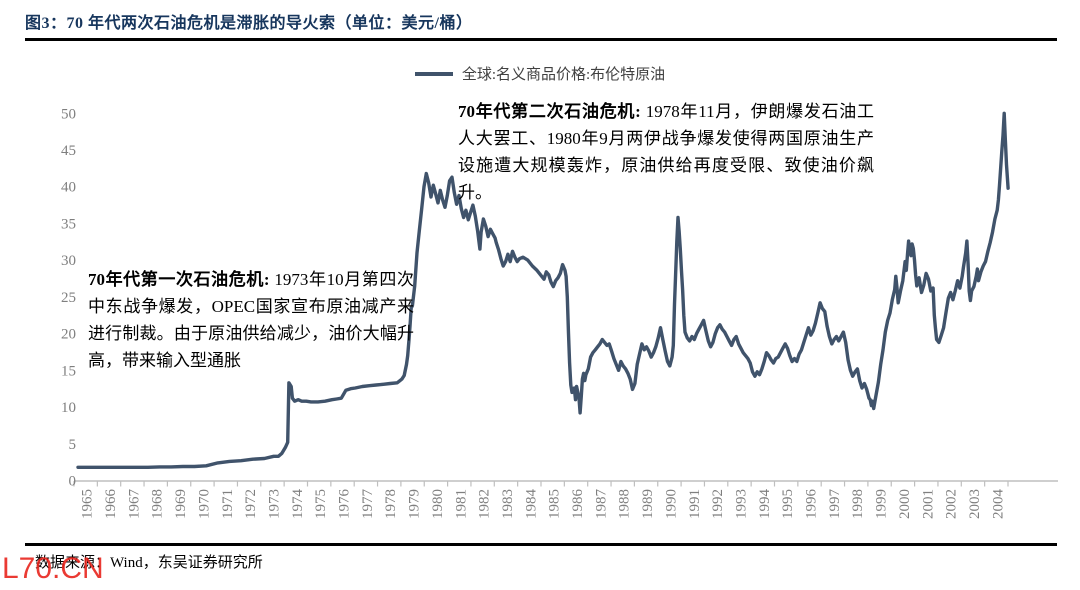 Image resolution: width=1080 pixels, height=590 pixels. I want to click on x-tick-label: 1970, so click(204, 504).